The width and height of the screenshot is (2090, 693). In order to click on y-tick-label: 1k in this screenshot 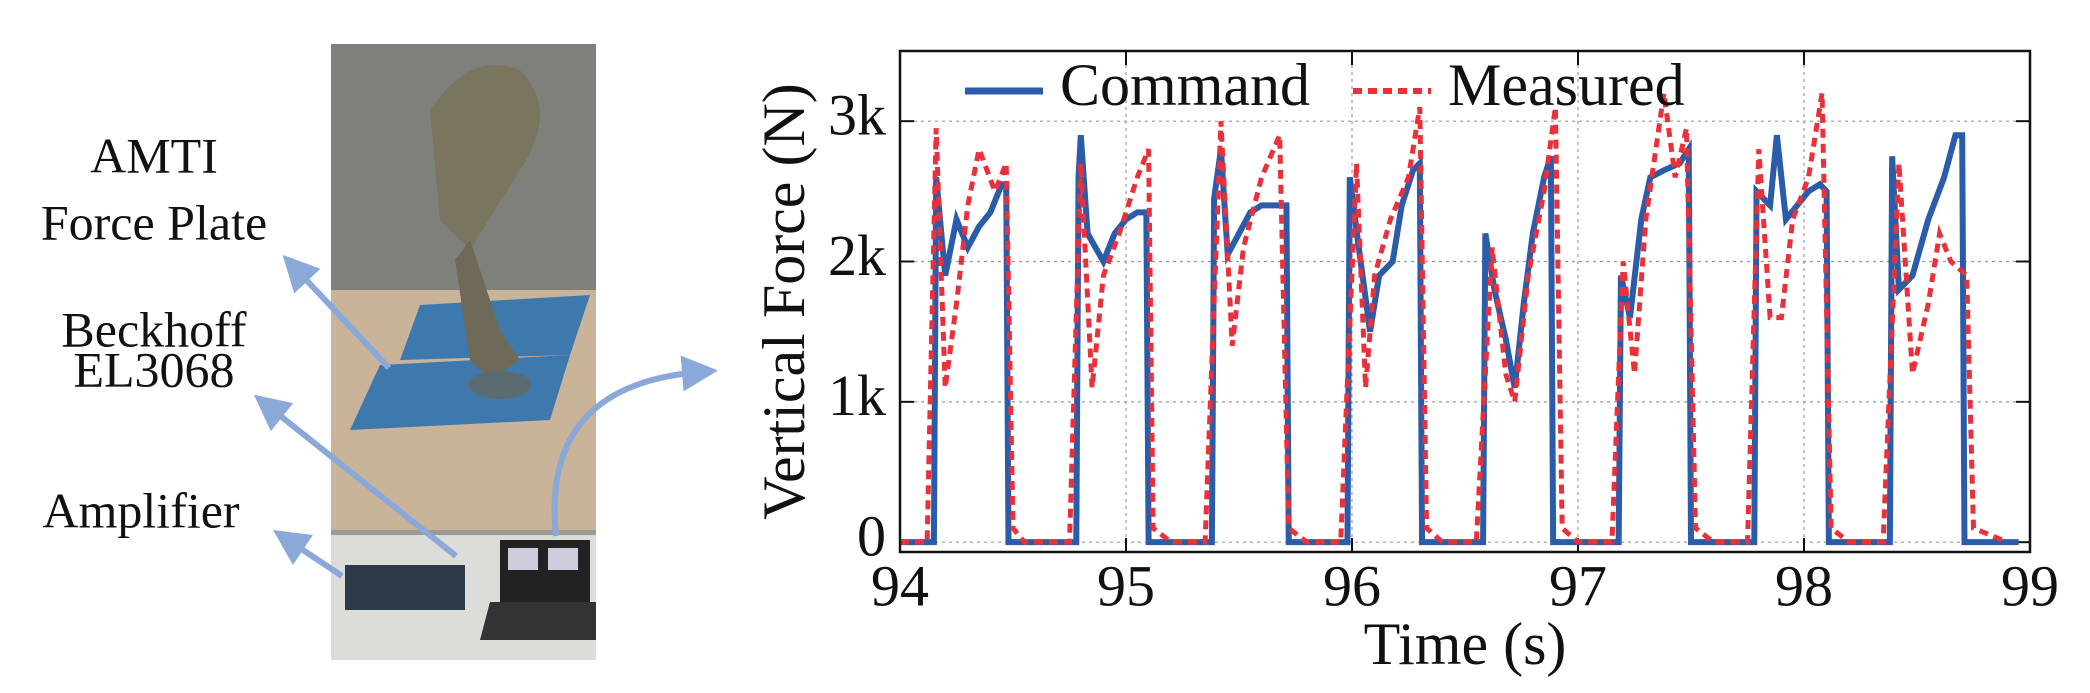, I will do `click(857, 395)`.